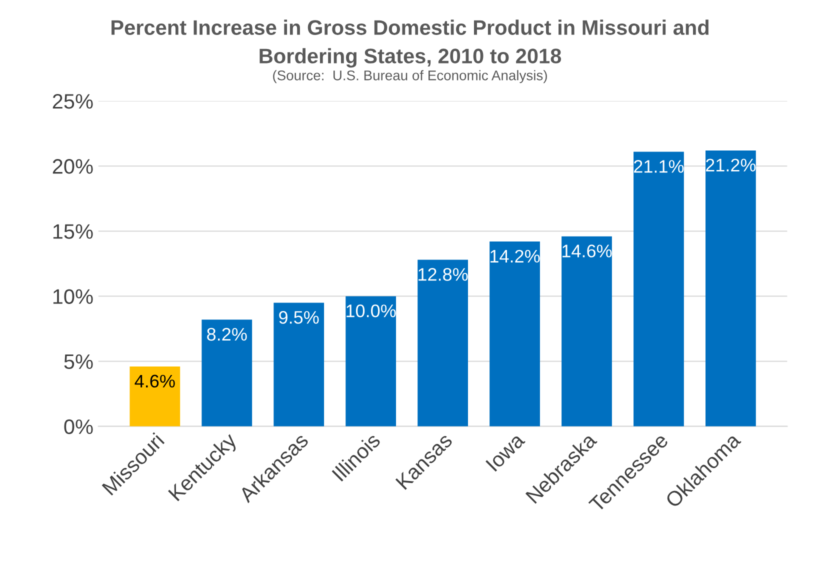 The height and width of the screenshot is (561, 820). Describe the element at coordinates (371, 311) in the screenshot. I see `data-label: 10.0%` at that location.